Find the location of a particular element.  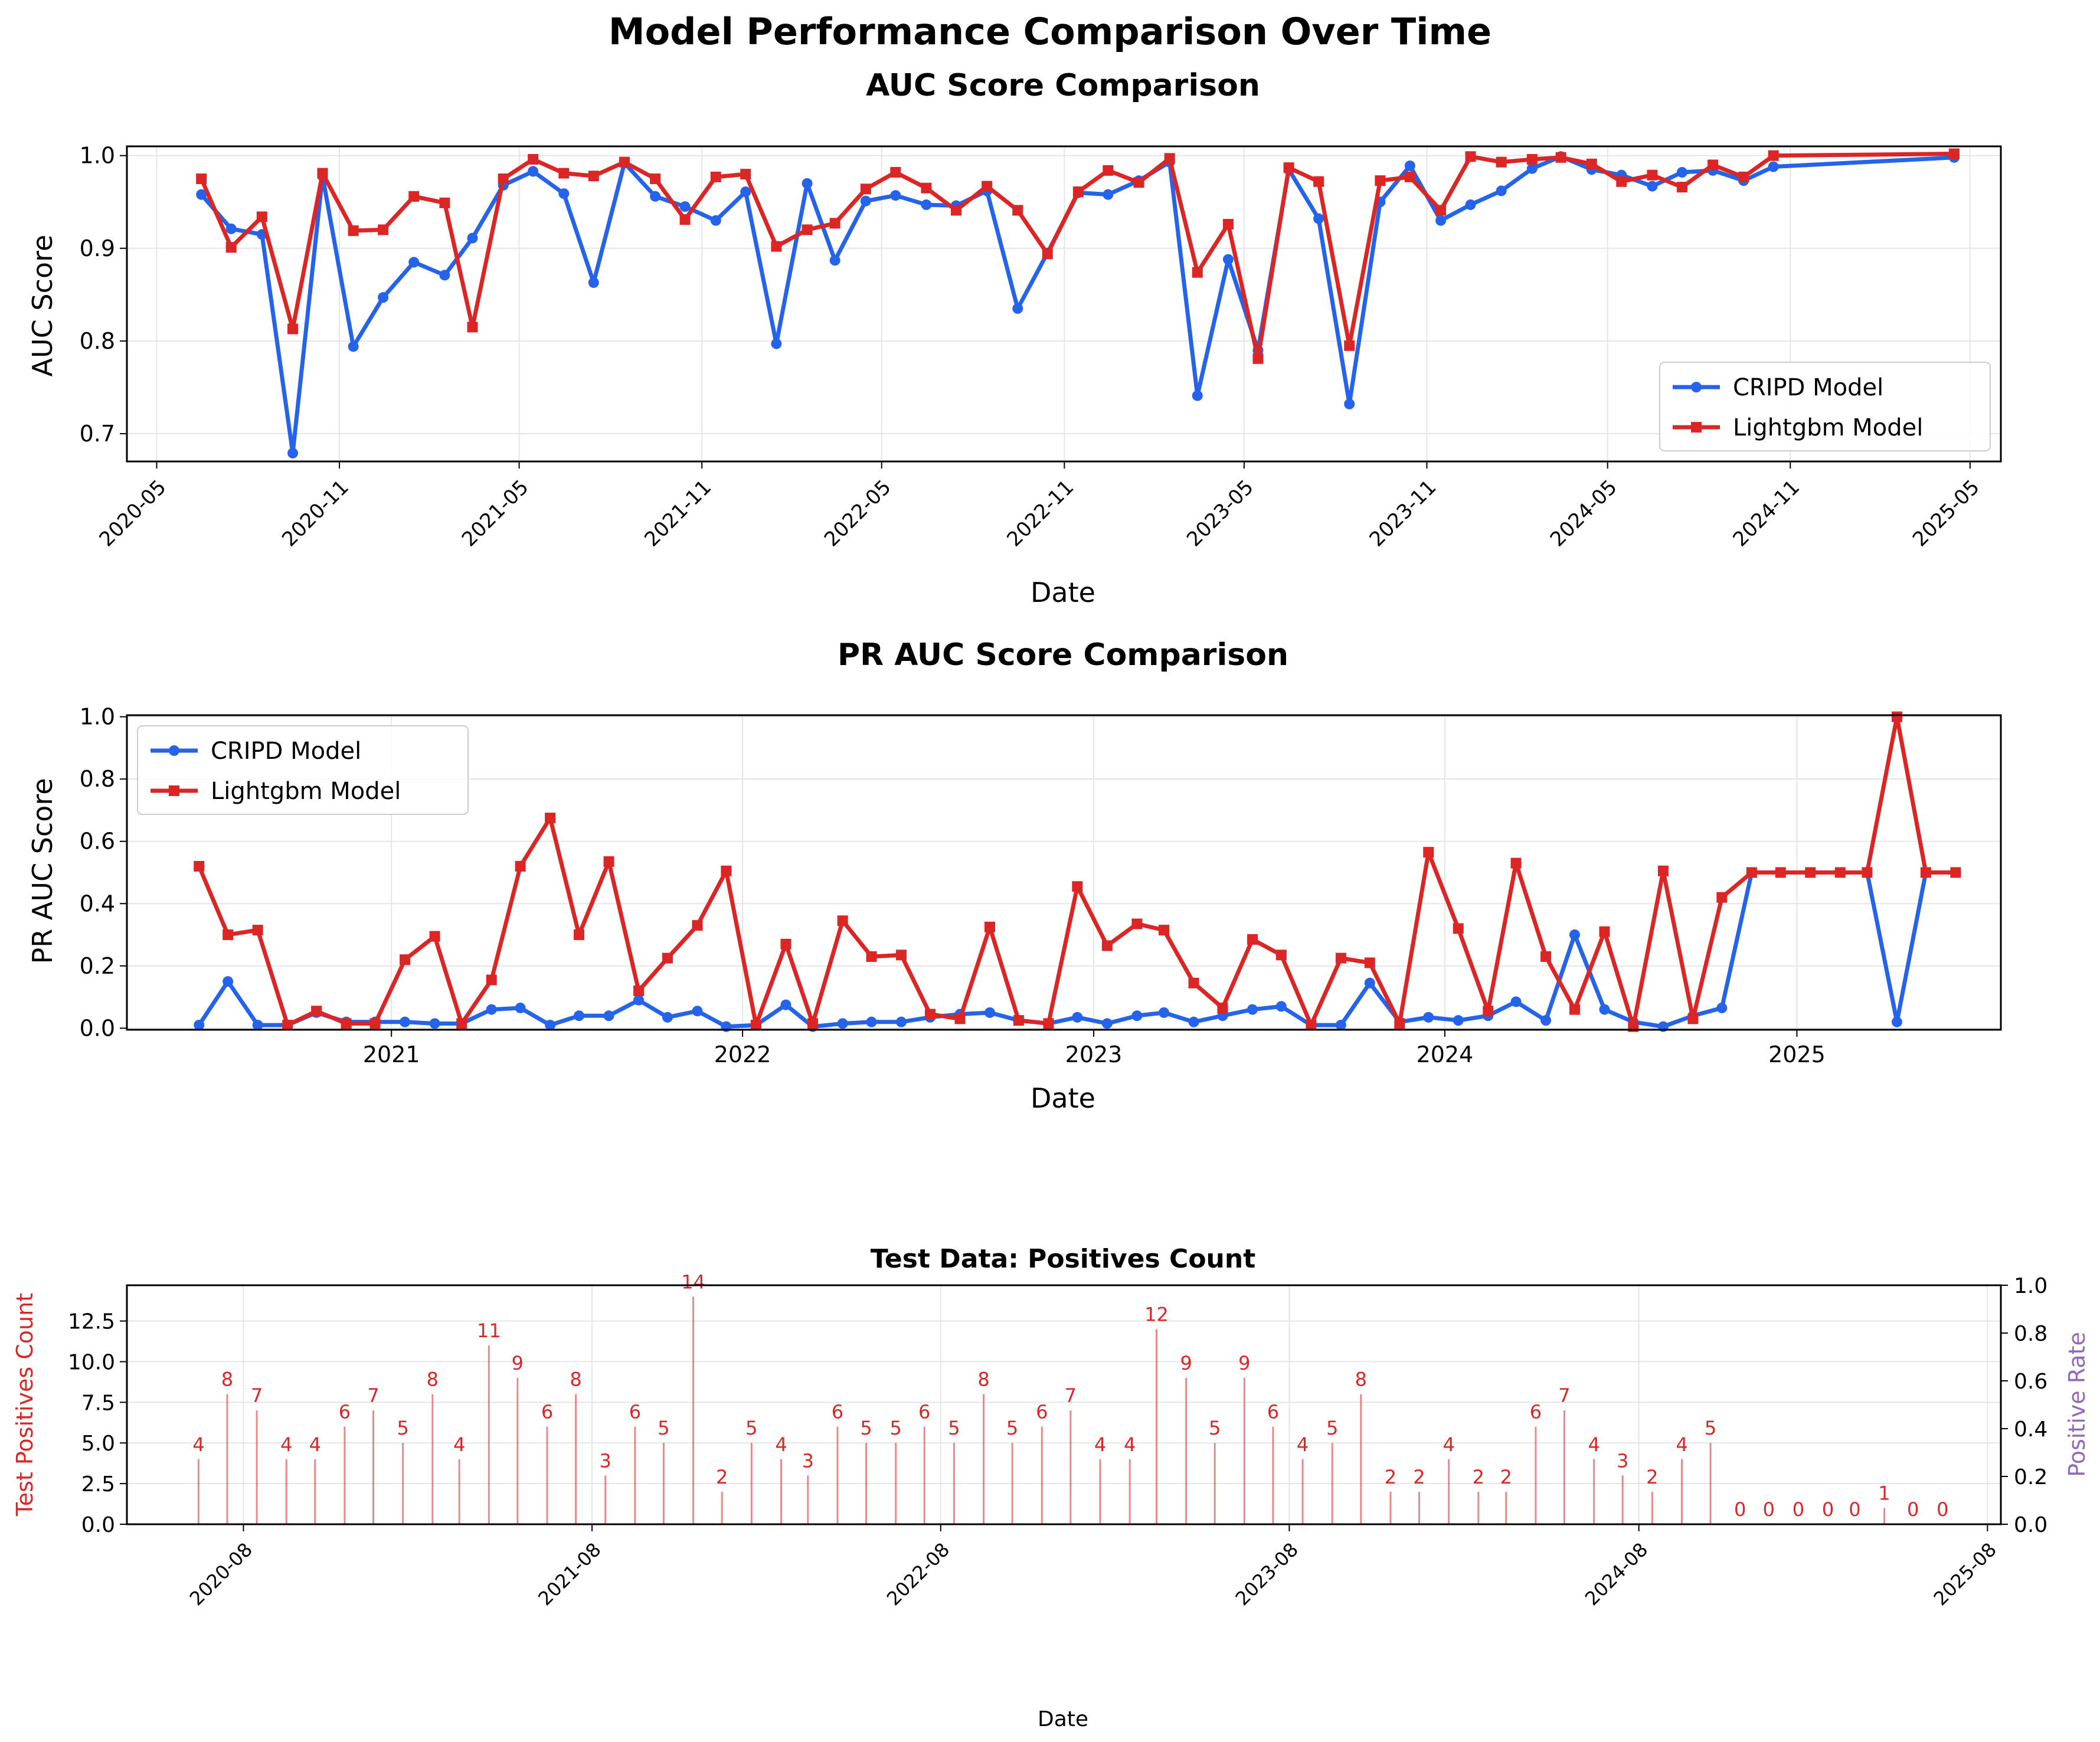

series-line is located at coordinates (1076, 256).